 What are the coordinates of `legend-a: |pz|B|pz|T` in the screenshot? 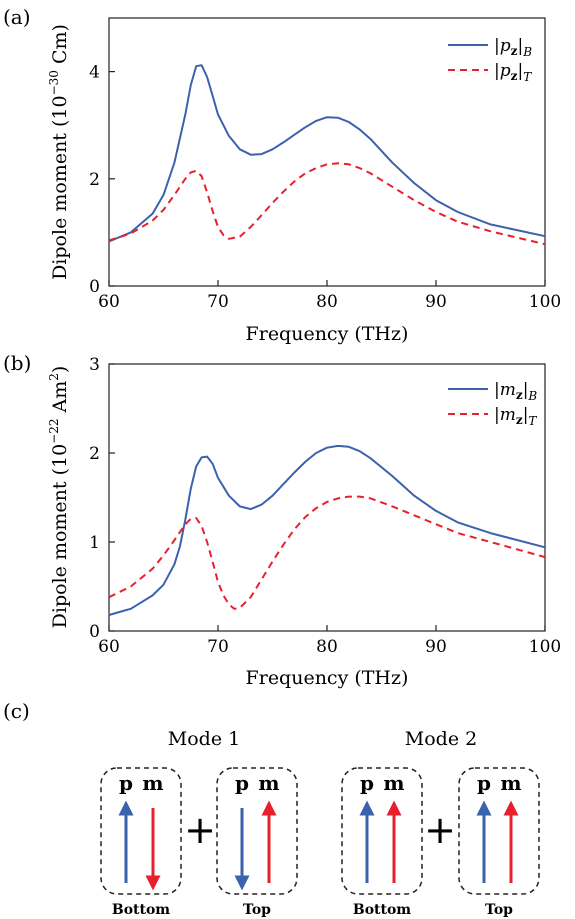 It's located at (490, 60).